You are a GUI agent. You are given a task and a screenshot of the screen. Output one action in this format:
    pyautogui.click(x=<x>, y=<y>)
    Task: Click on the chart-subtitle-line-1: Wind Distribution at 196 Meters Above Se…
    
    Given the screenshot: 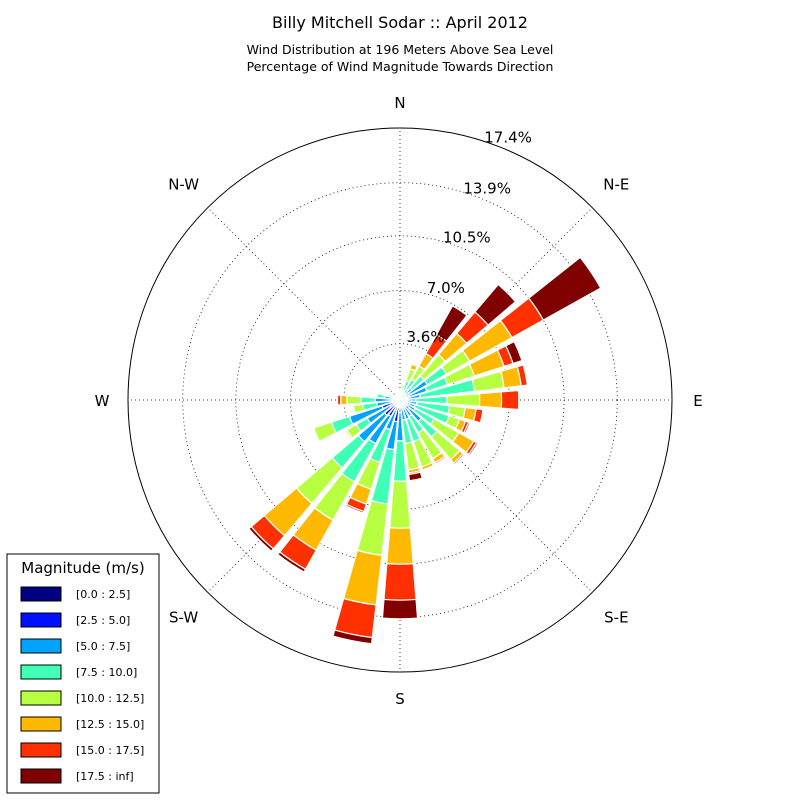 What is the action you would take?
    pyautogui.click(x=400, y=49)
    